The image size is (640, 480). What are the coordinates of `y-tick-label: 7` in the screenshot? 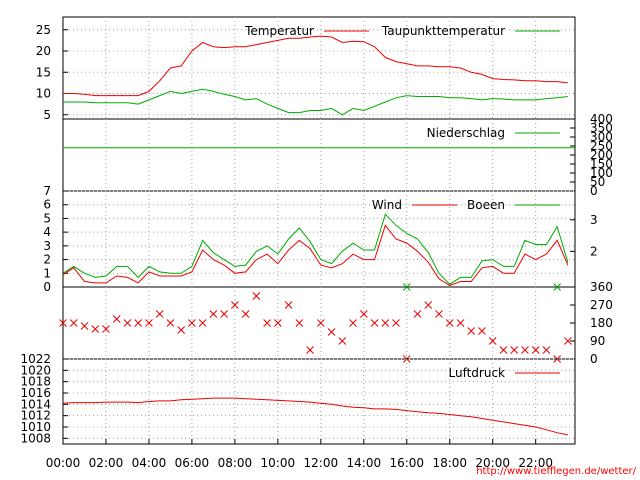 It's located at (47, 191).